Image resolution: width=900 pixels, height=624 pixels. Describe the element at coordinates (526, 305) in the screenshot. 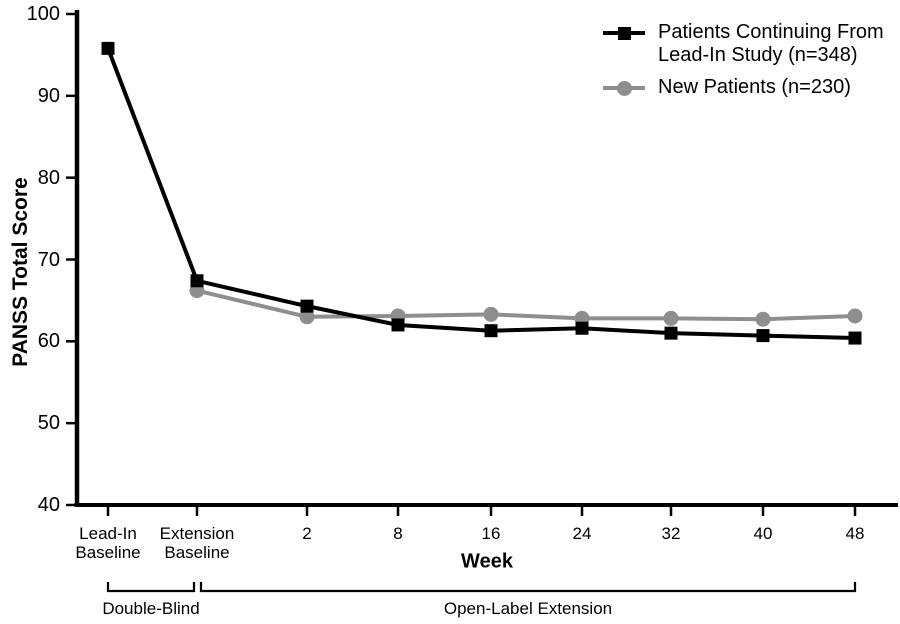

I see `series-line-circle` at that location.